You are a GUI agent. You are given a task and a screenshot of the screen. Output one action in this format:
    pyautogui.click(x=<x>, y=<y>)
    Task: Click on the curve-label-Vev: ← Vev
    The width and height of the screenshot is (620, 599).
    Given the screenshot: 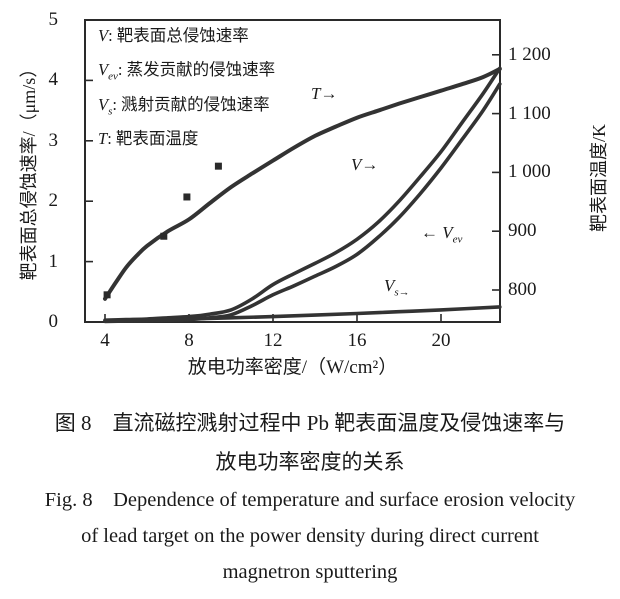 What is the action you would take?
    pyautogui.click(x=441, y=234)
    